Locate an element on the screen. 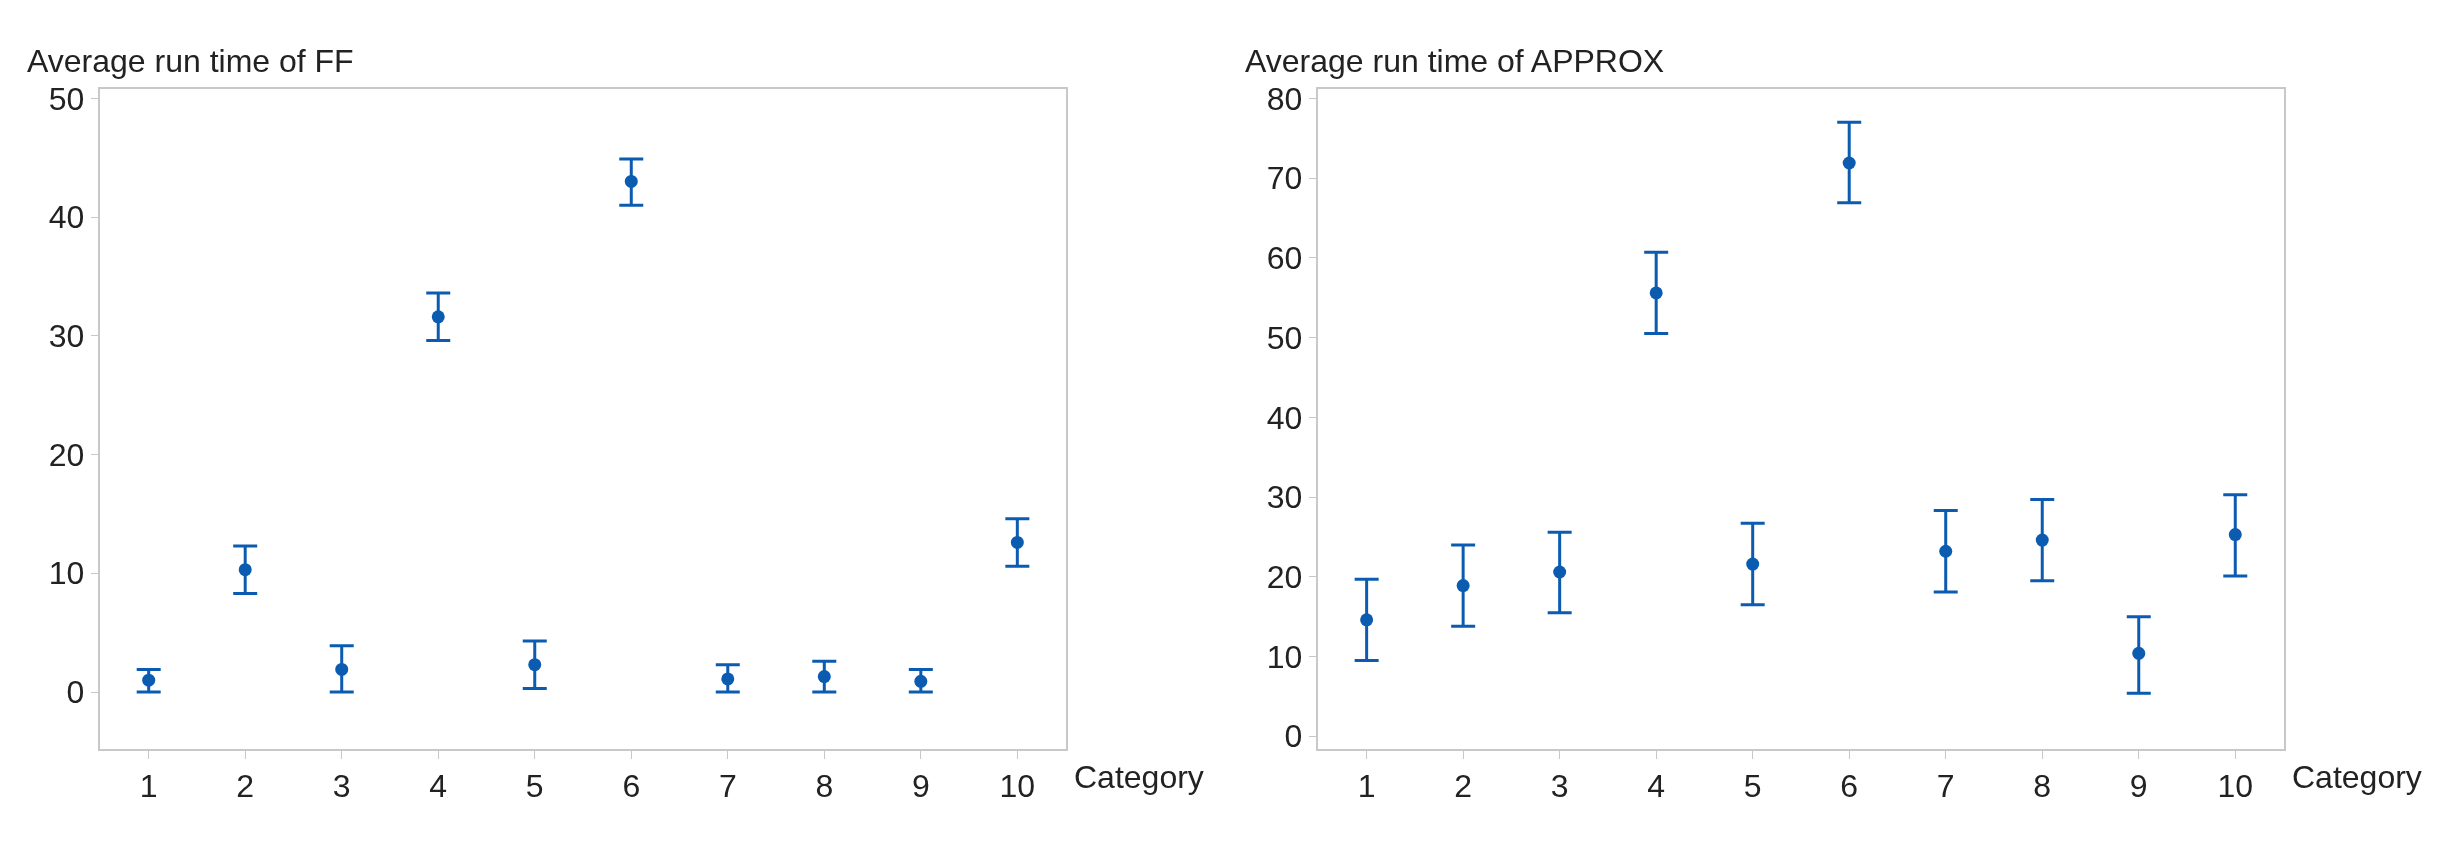  y-tick-label: 60 is located at coordinates (1284, 258).